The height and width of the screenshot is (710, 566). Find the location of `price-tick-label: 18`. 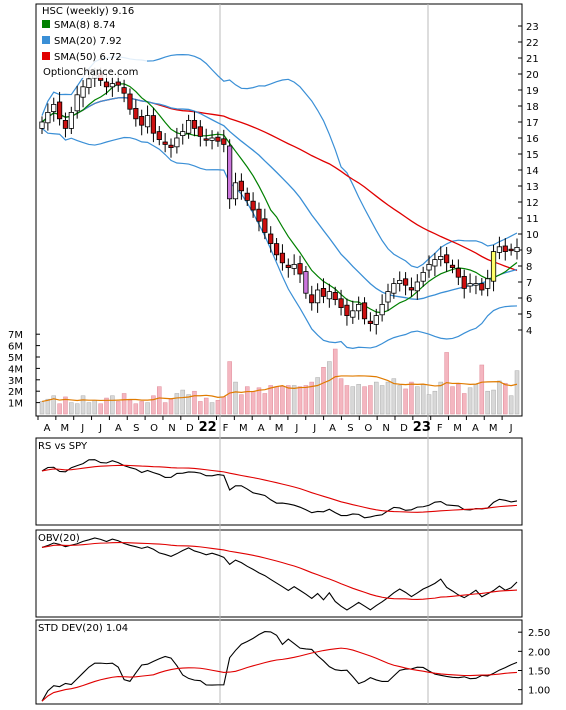

price-tick-label: 18 is located at coordinates (532, 107).